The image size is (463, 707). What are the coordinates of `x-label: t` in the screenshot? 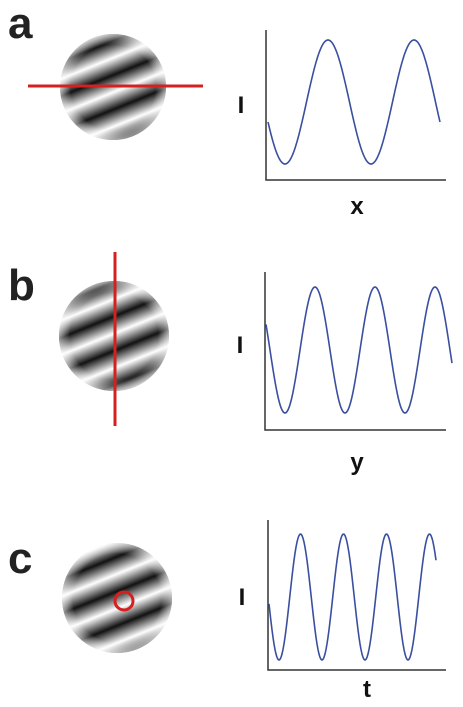 It's located at (367, 689).